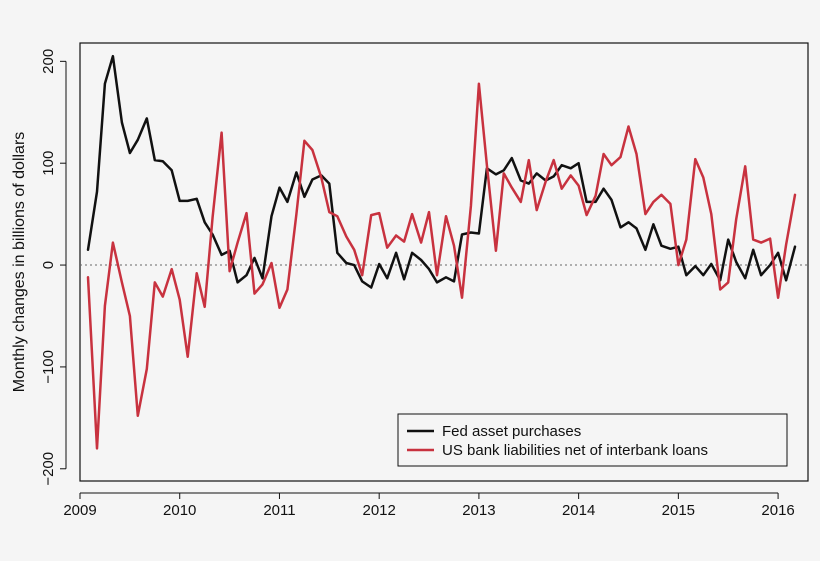 This screenshot has width=820, height=561. What do you see at coordinates (478, 510) in the screenshot?
I see `x-tick-label: 2013` at bounding box center [478, 510].